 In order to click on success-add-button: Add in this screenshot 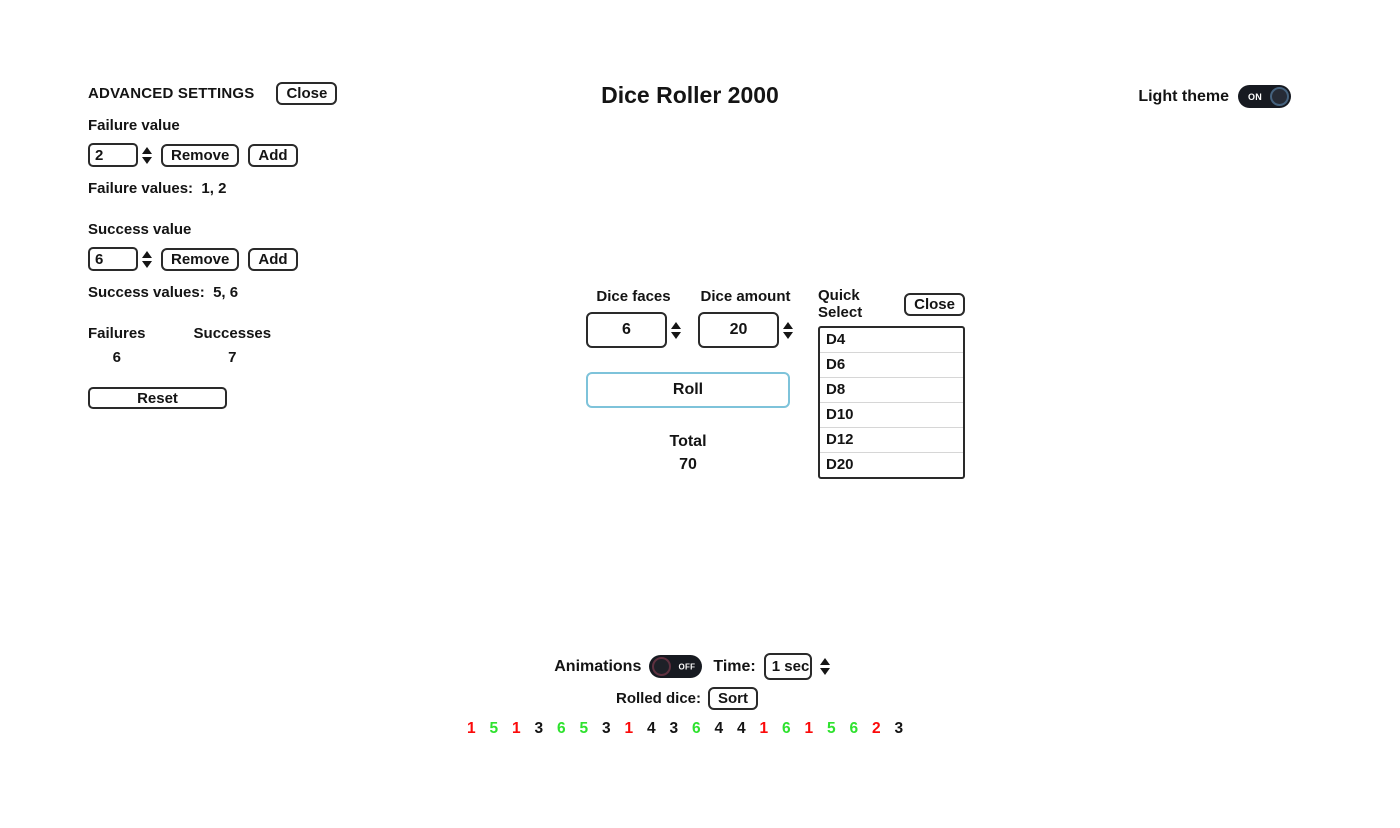, I will do `click(273, 259)`.